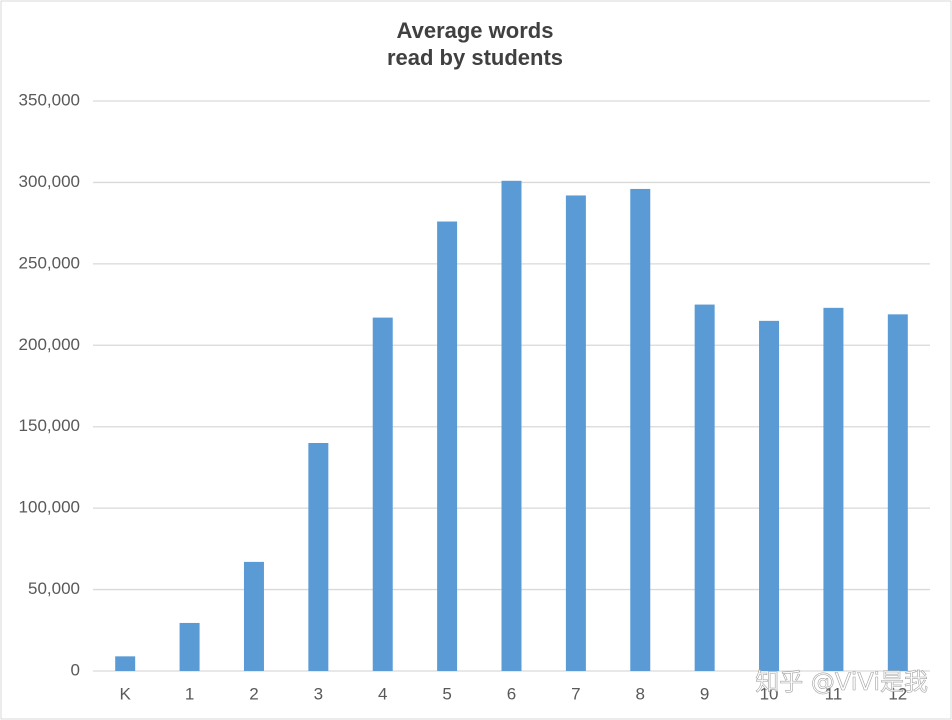 Image resolution: width=952 pixels, height=720 pixels. I want to click on y-tick-label: 350,000, so click(49, 99).